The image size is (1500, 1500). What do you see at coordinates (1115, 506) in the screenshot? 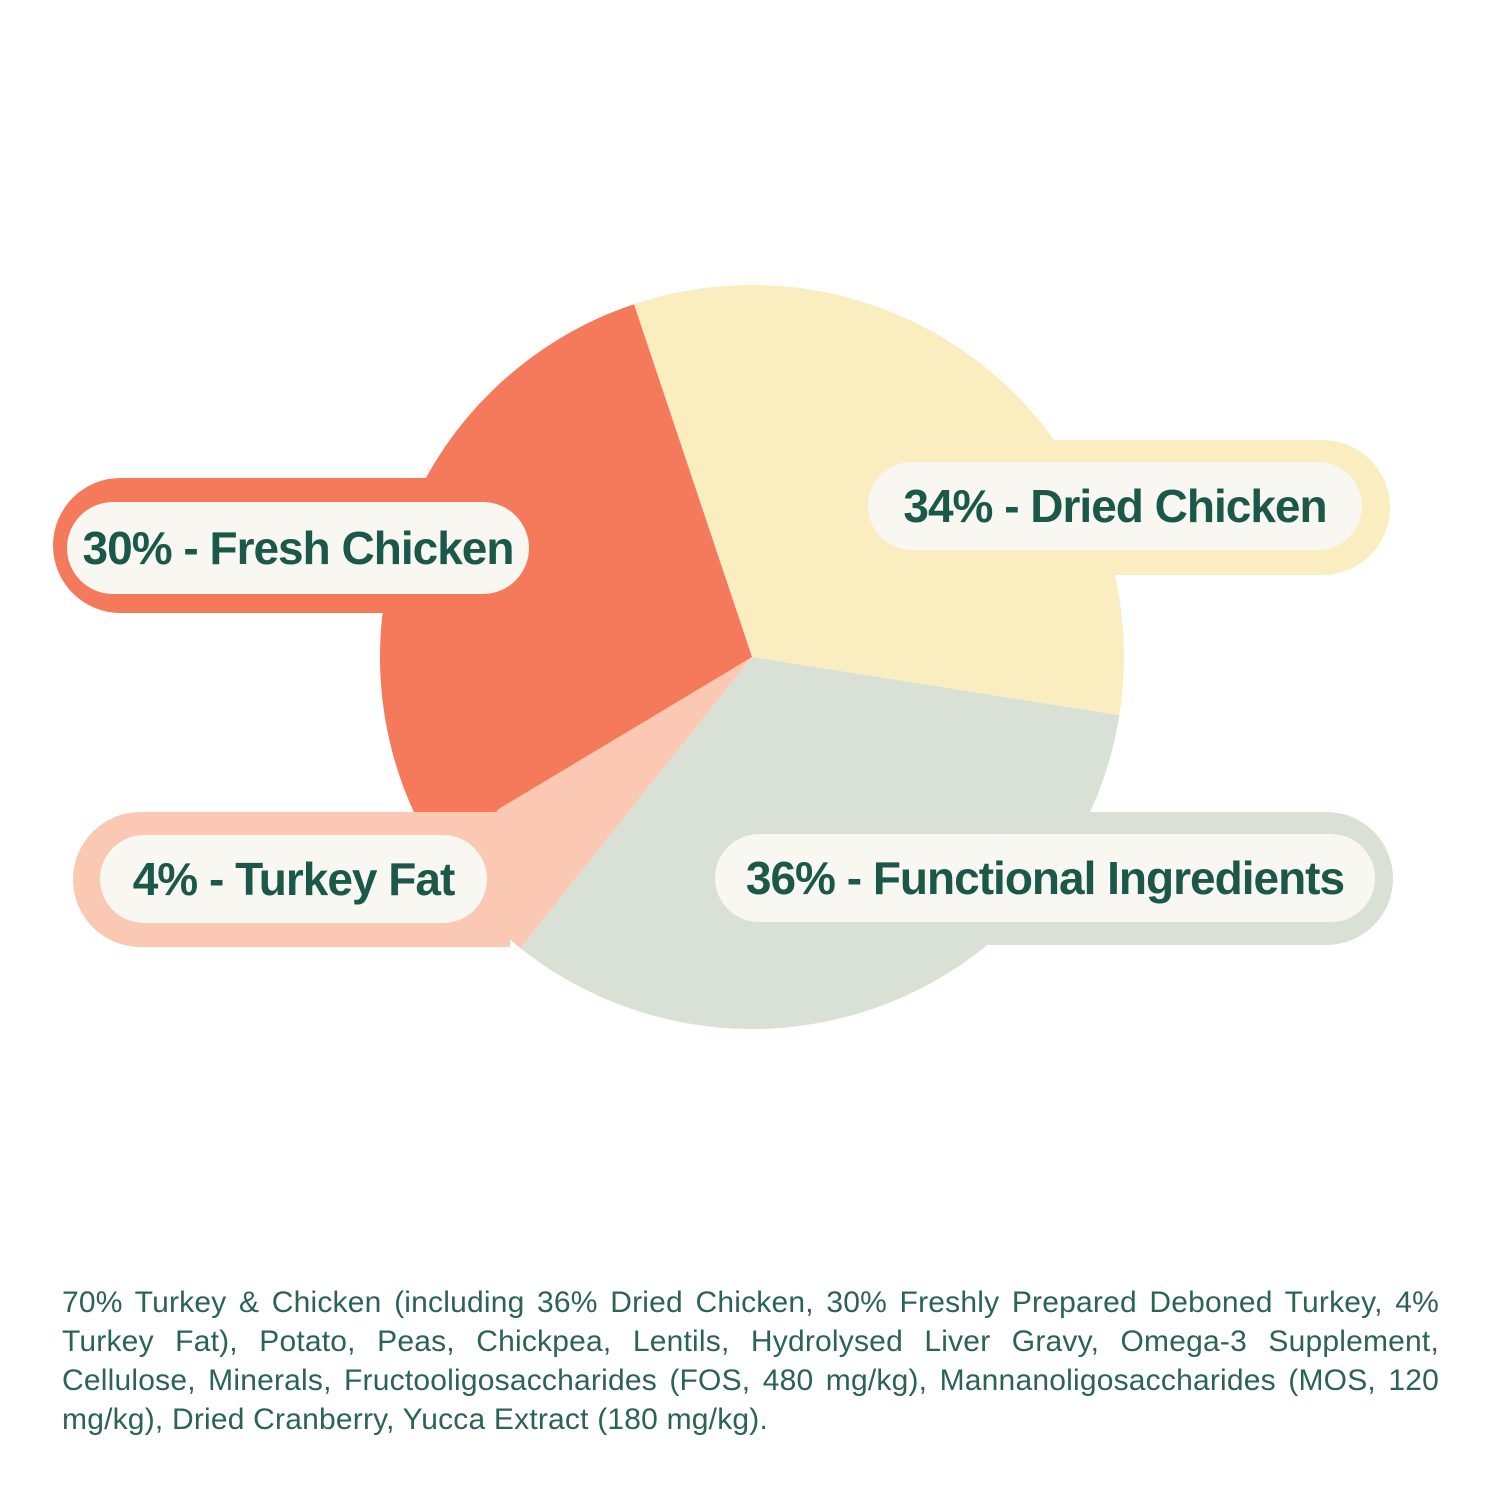
I see `callout-dried-chicken-label: 34% - Dried Chicken` at bounding box center [1115, 506].